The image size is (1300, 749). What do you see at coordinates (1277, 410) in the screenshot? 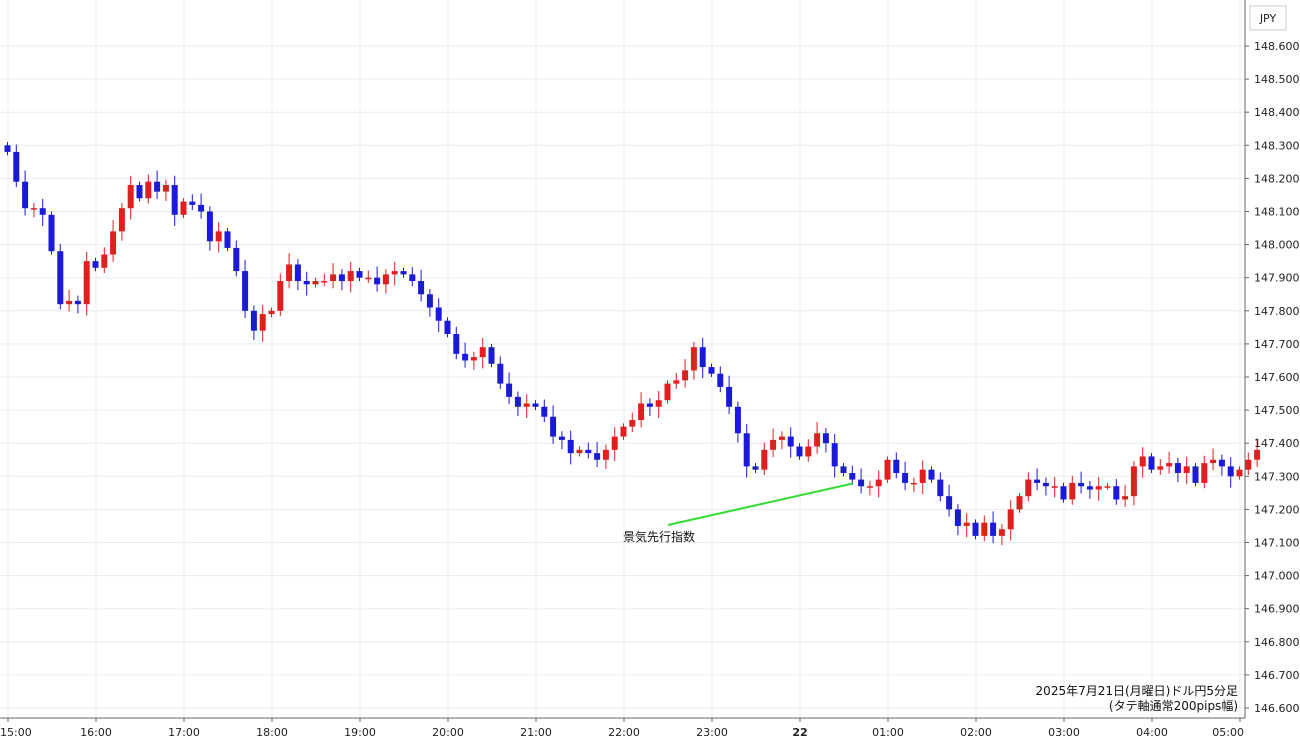
I see `y-tick-label: 147.500` at bounding box center [1277, 410].